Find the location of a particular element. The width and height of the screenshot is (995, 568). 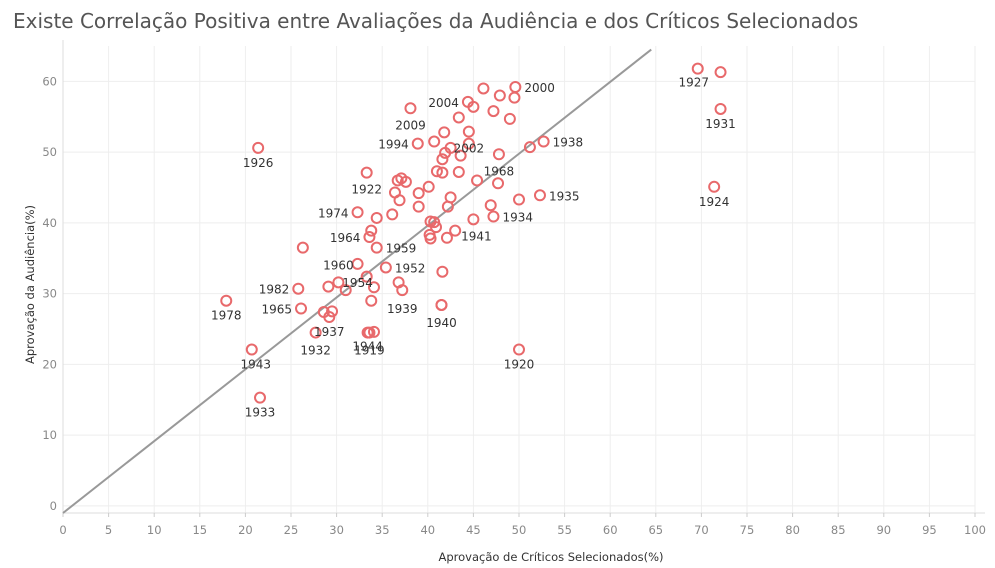

x-tick-label: 90 is located at coordinates (883, 530).